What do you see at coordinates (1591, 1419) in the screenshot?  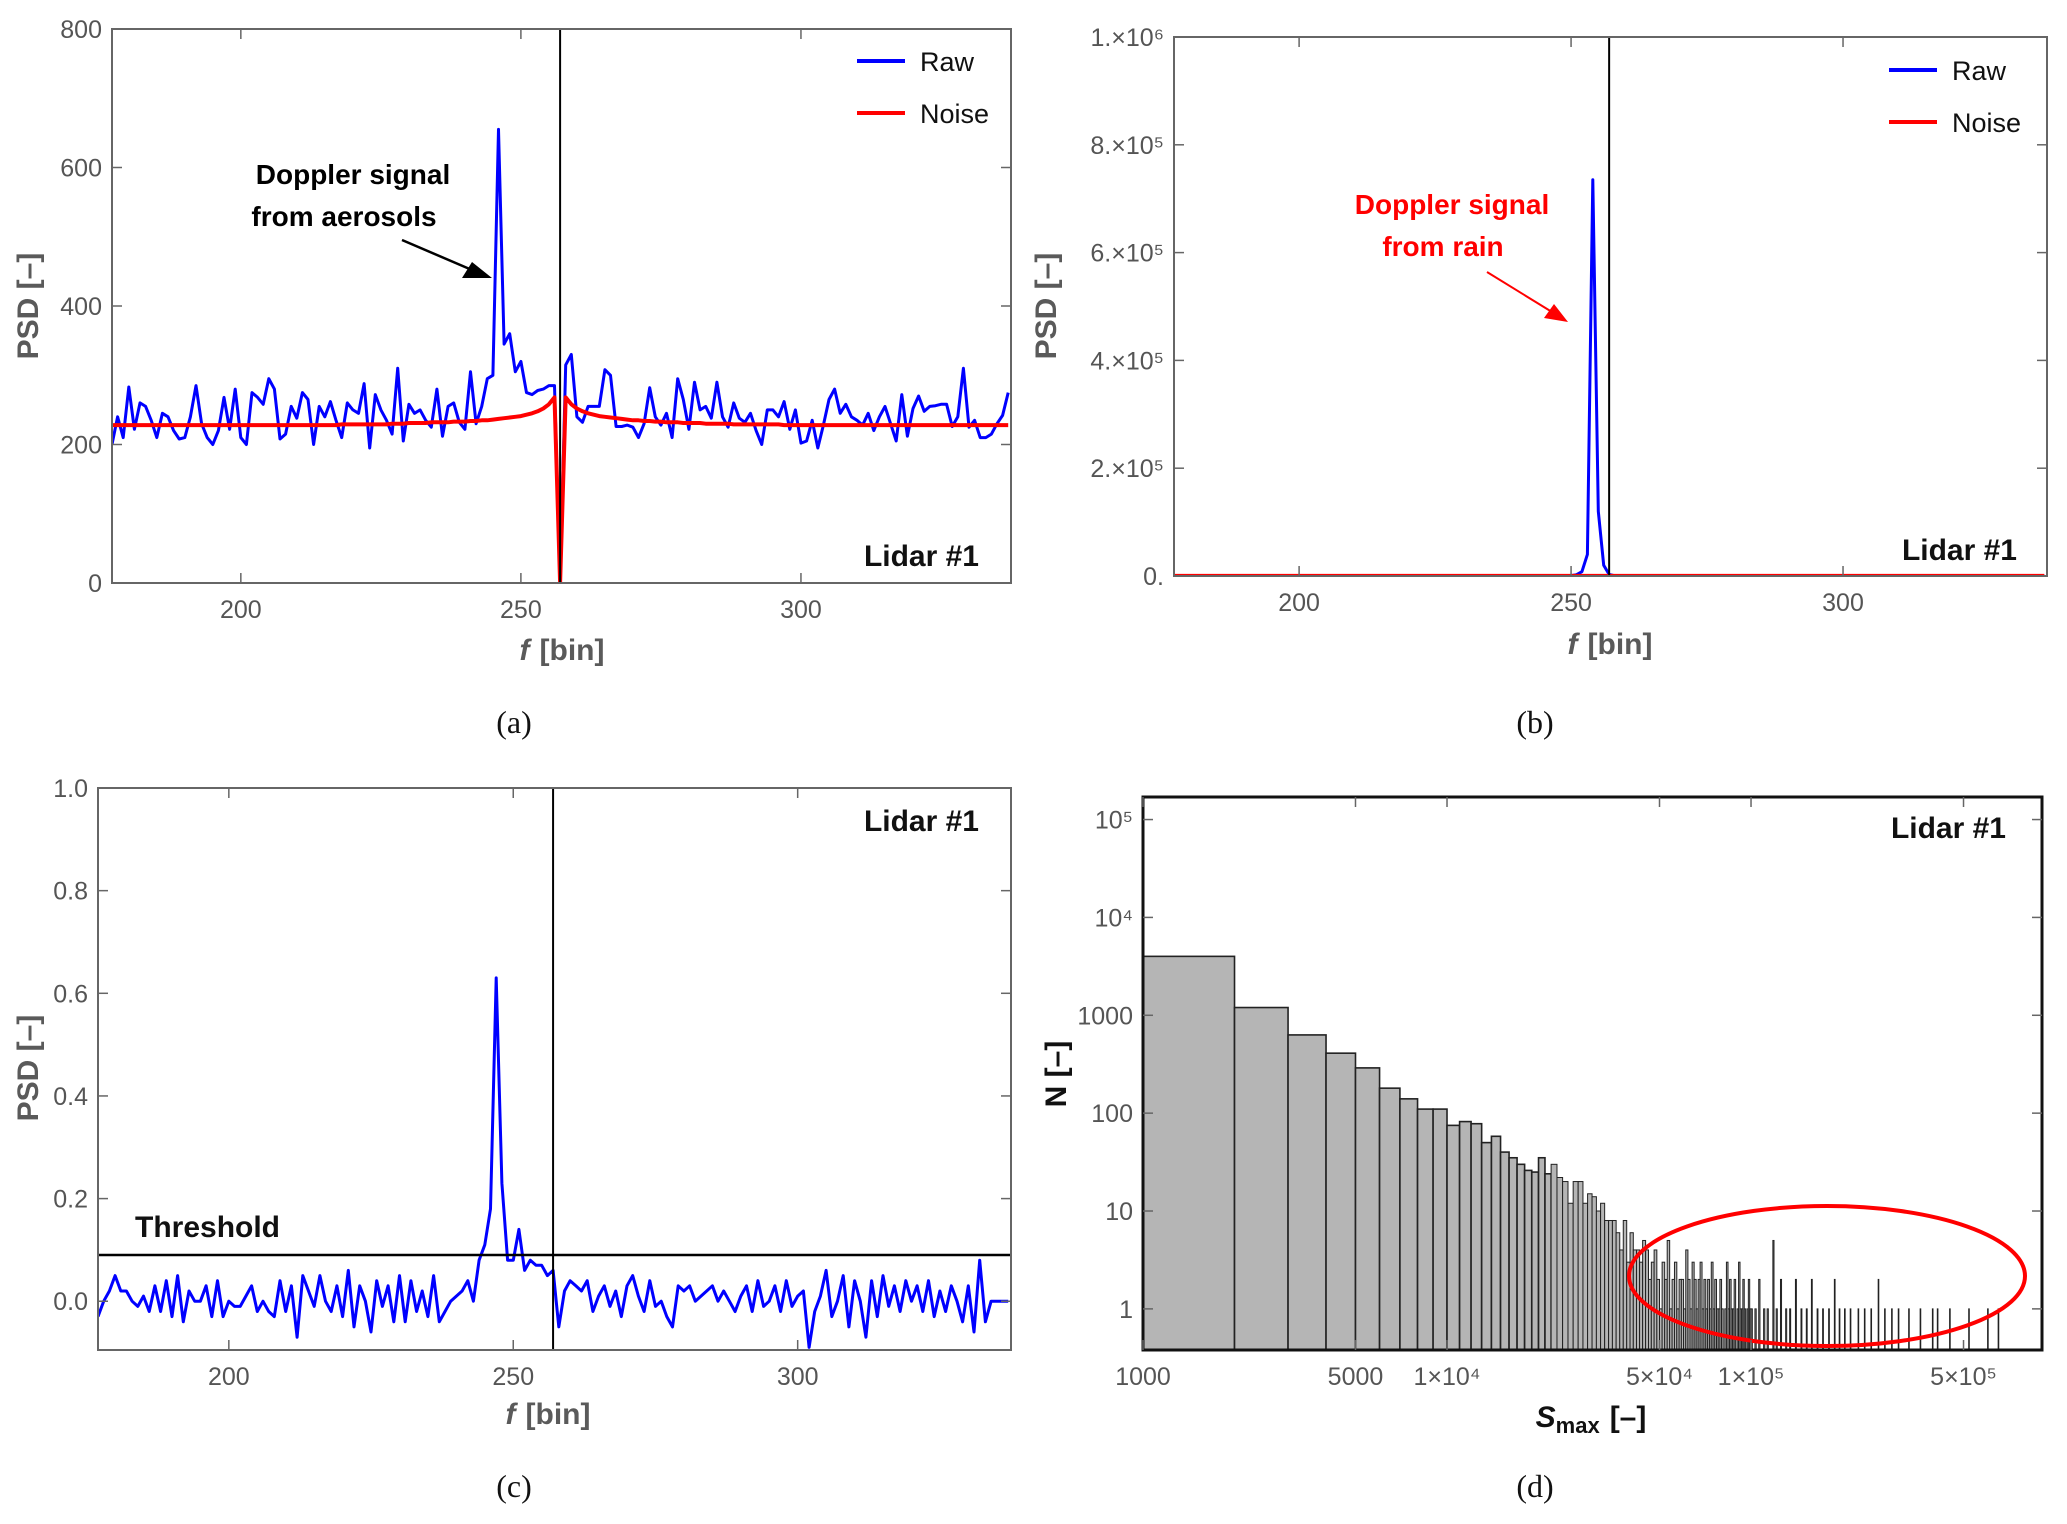 I see `x-axis-title: Smax [–]` at bounding box center [1591, 1419].